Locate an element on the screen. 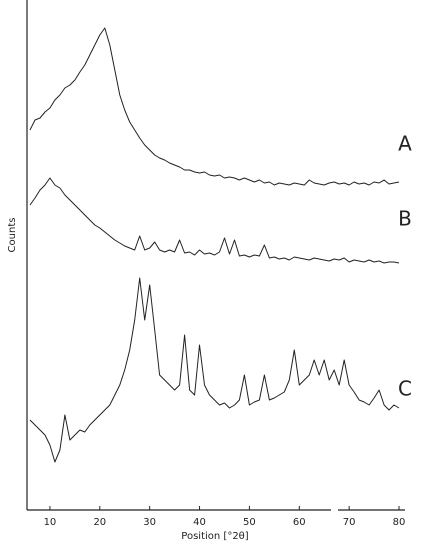  x-tick-label: 40 is located at coordinates (199, 522).